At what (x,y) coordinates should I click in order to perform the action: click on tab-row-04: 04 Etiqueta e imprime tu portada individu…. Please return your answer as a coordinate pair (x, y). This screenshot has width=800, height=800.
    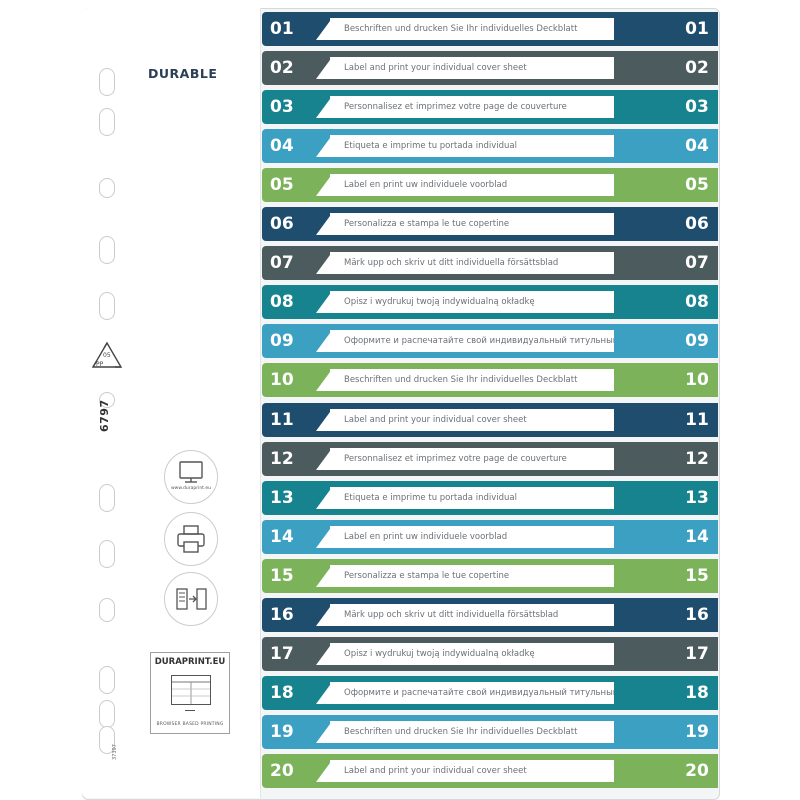
    Looking at the image, I should click on (470, 146).